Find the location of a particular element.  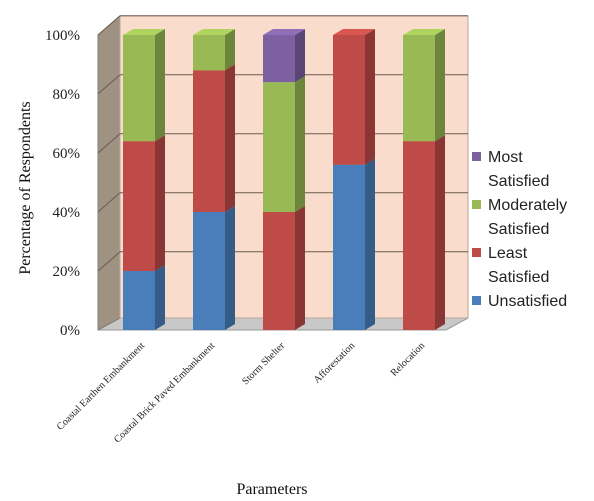

y-tick-label: 60% is located at coordinates (67, 154).